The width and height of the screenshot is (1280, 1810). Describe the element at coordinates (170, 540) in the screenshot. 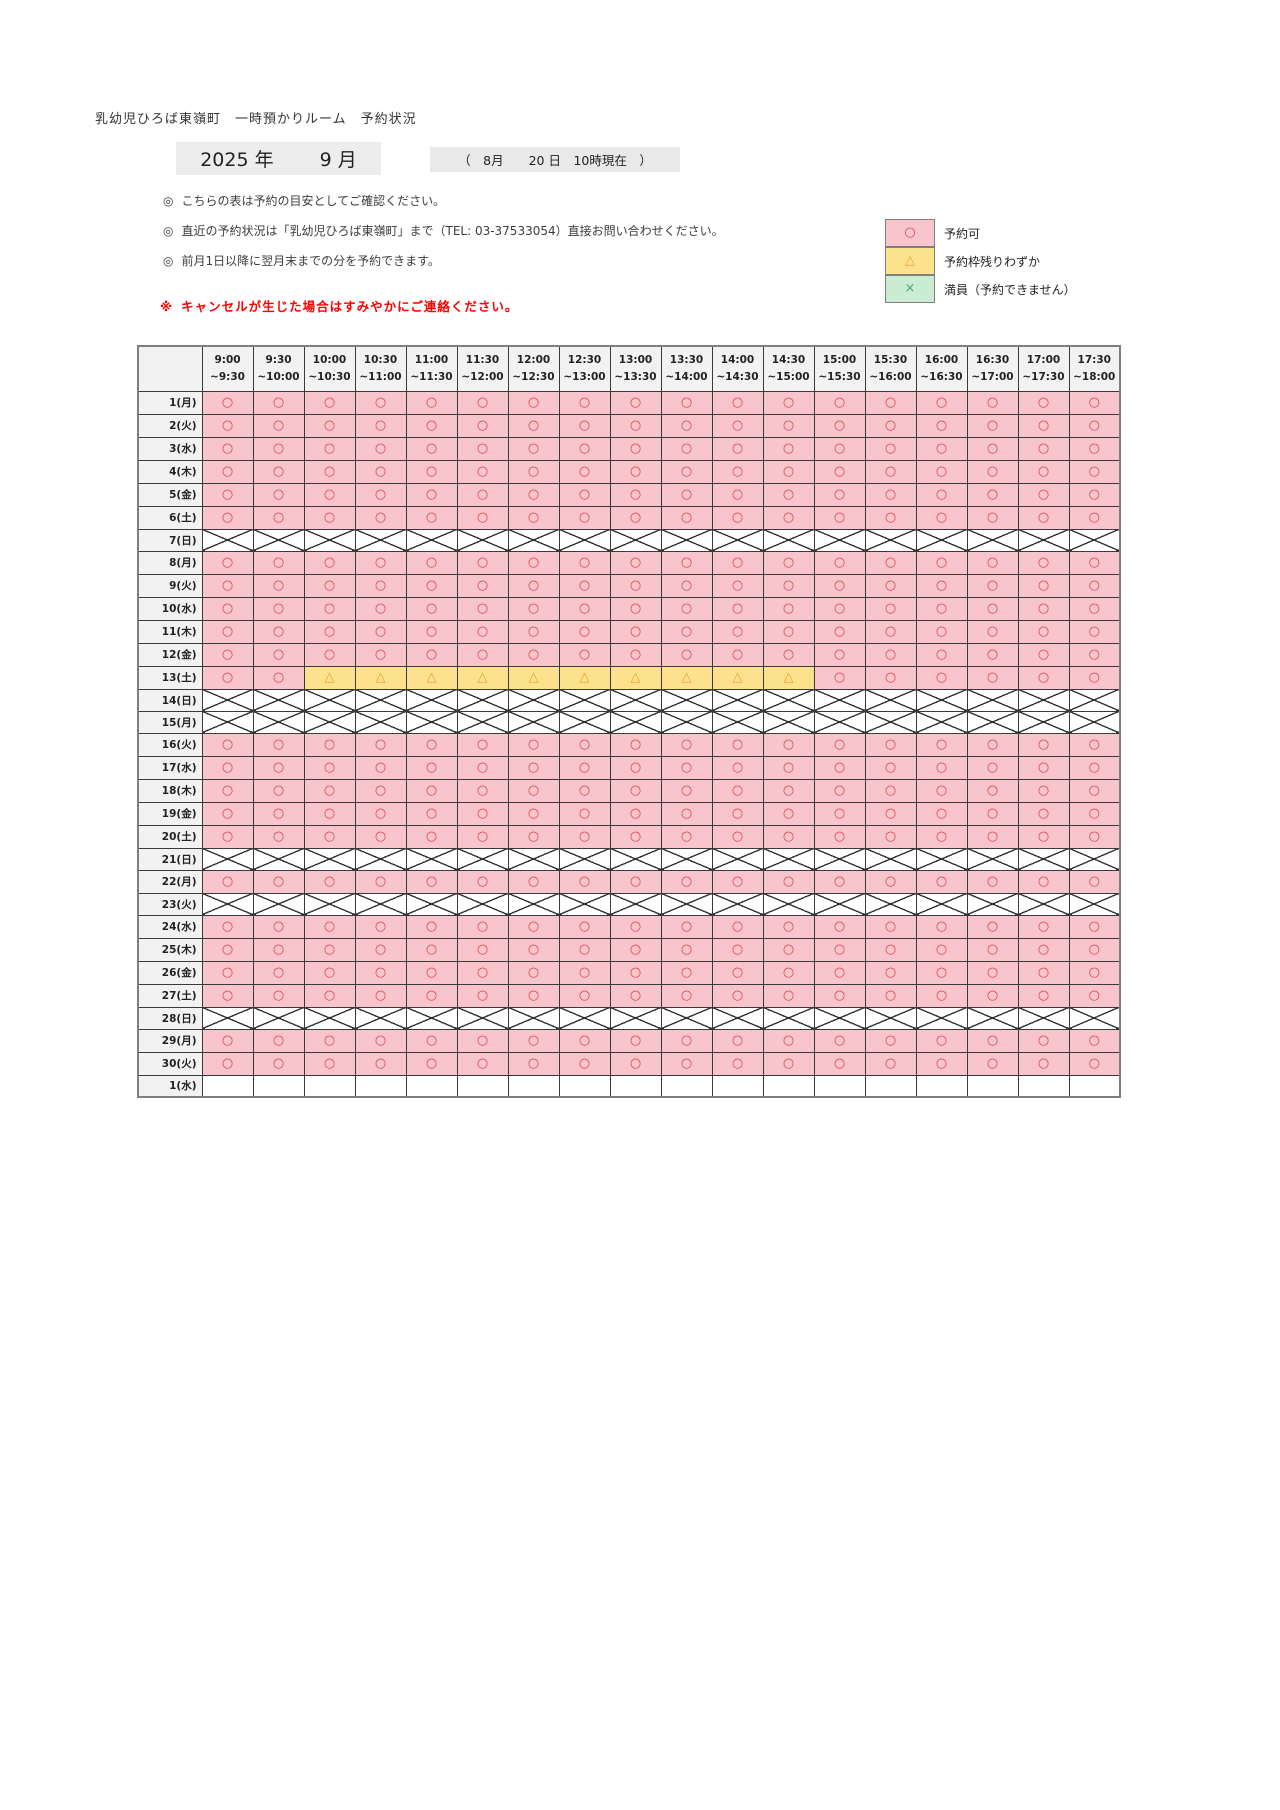

I see `day-label-cell: 7(日)` at that location.